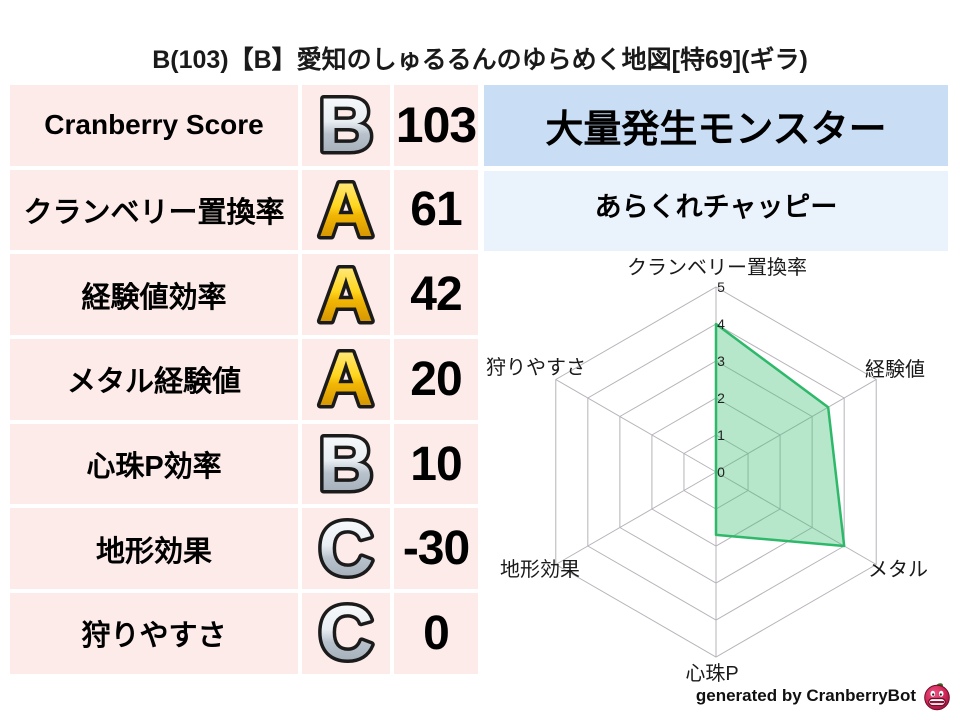  I want to click on credit-text: generated by CranberryBot, so click(805, 695).